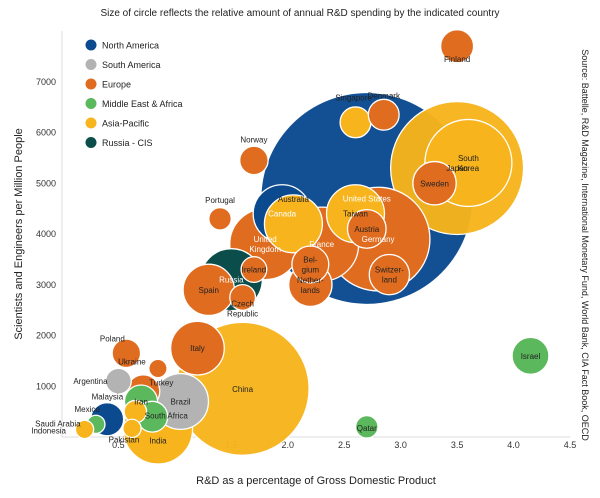  What do you see at coordinates (457, 59) in the screenshot?
I see `bubble-label-finland: Finland` at bounding box center [457, 59].